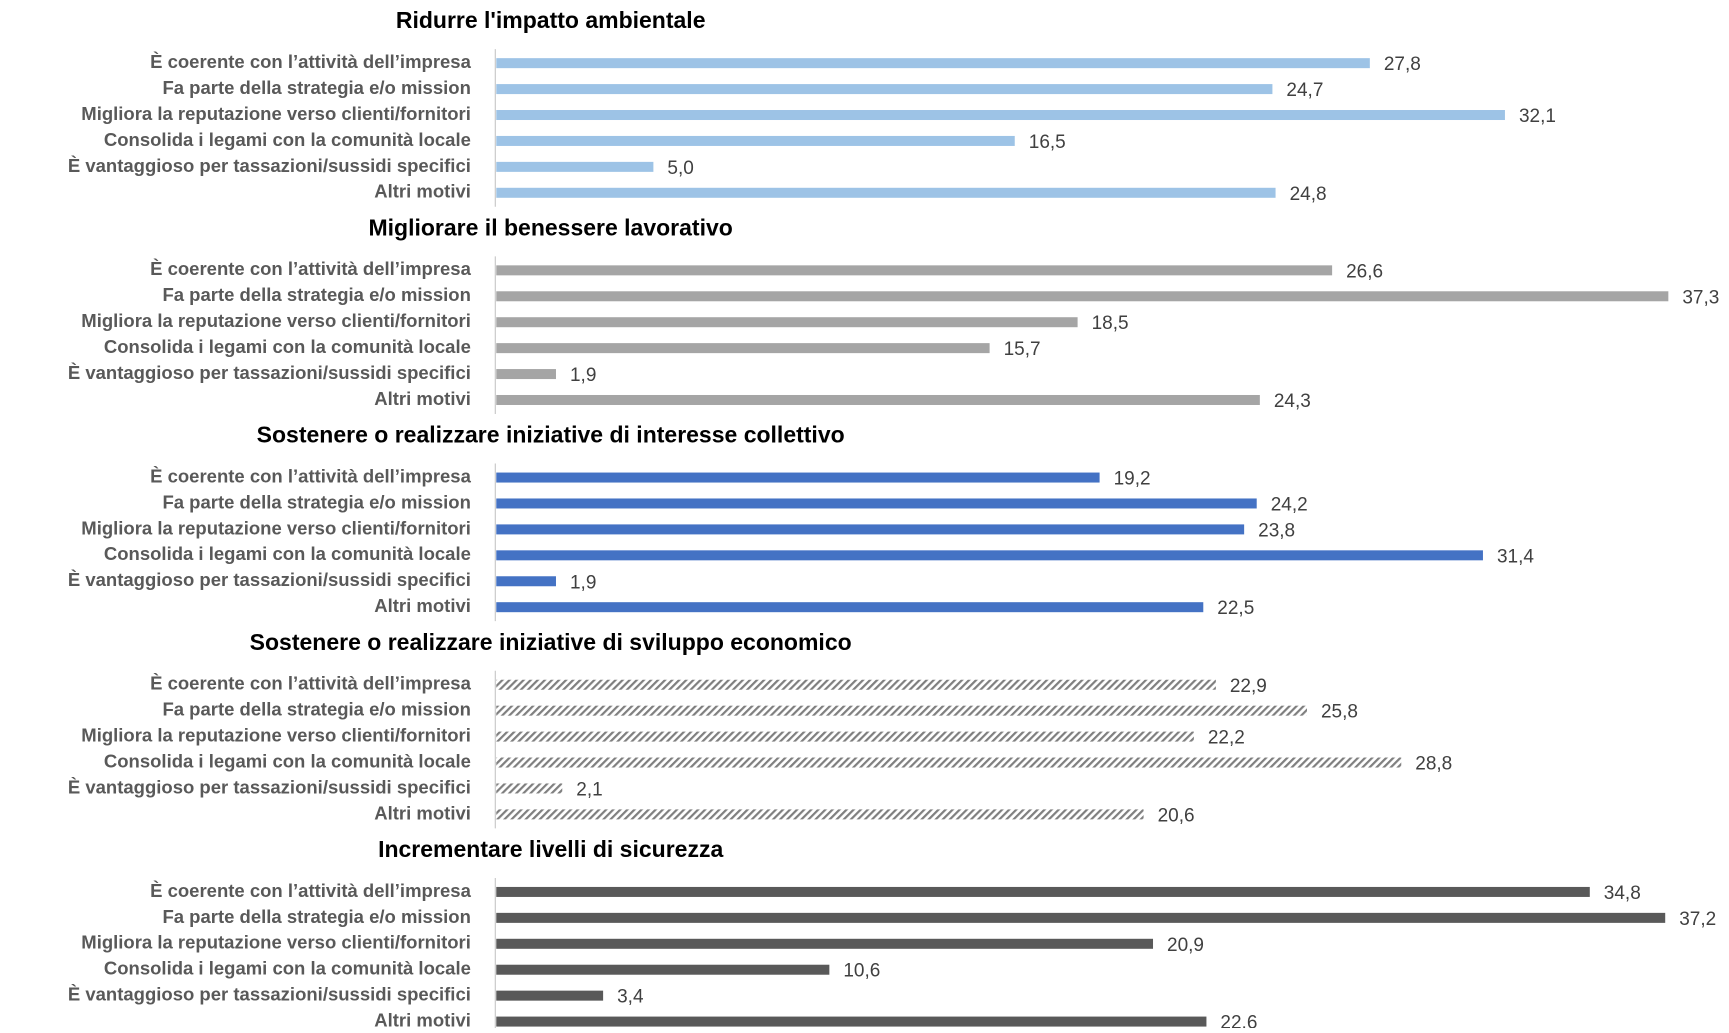 The image size is (1729, 1033). Describe the element at coordinates (1185, 945) in the screenshot. I see `value-label: 20,9` at that location.